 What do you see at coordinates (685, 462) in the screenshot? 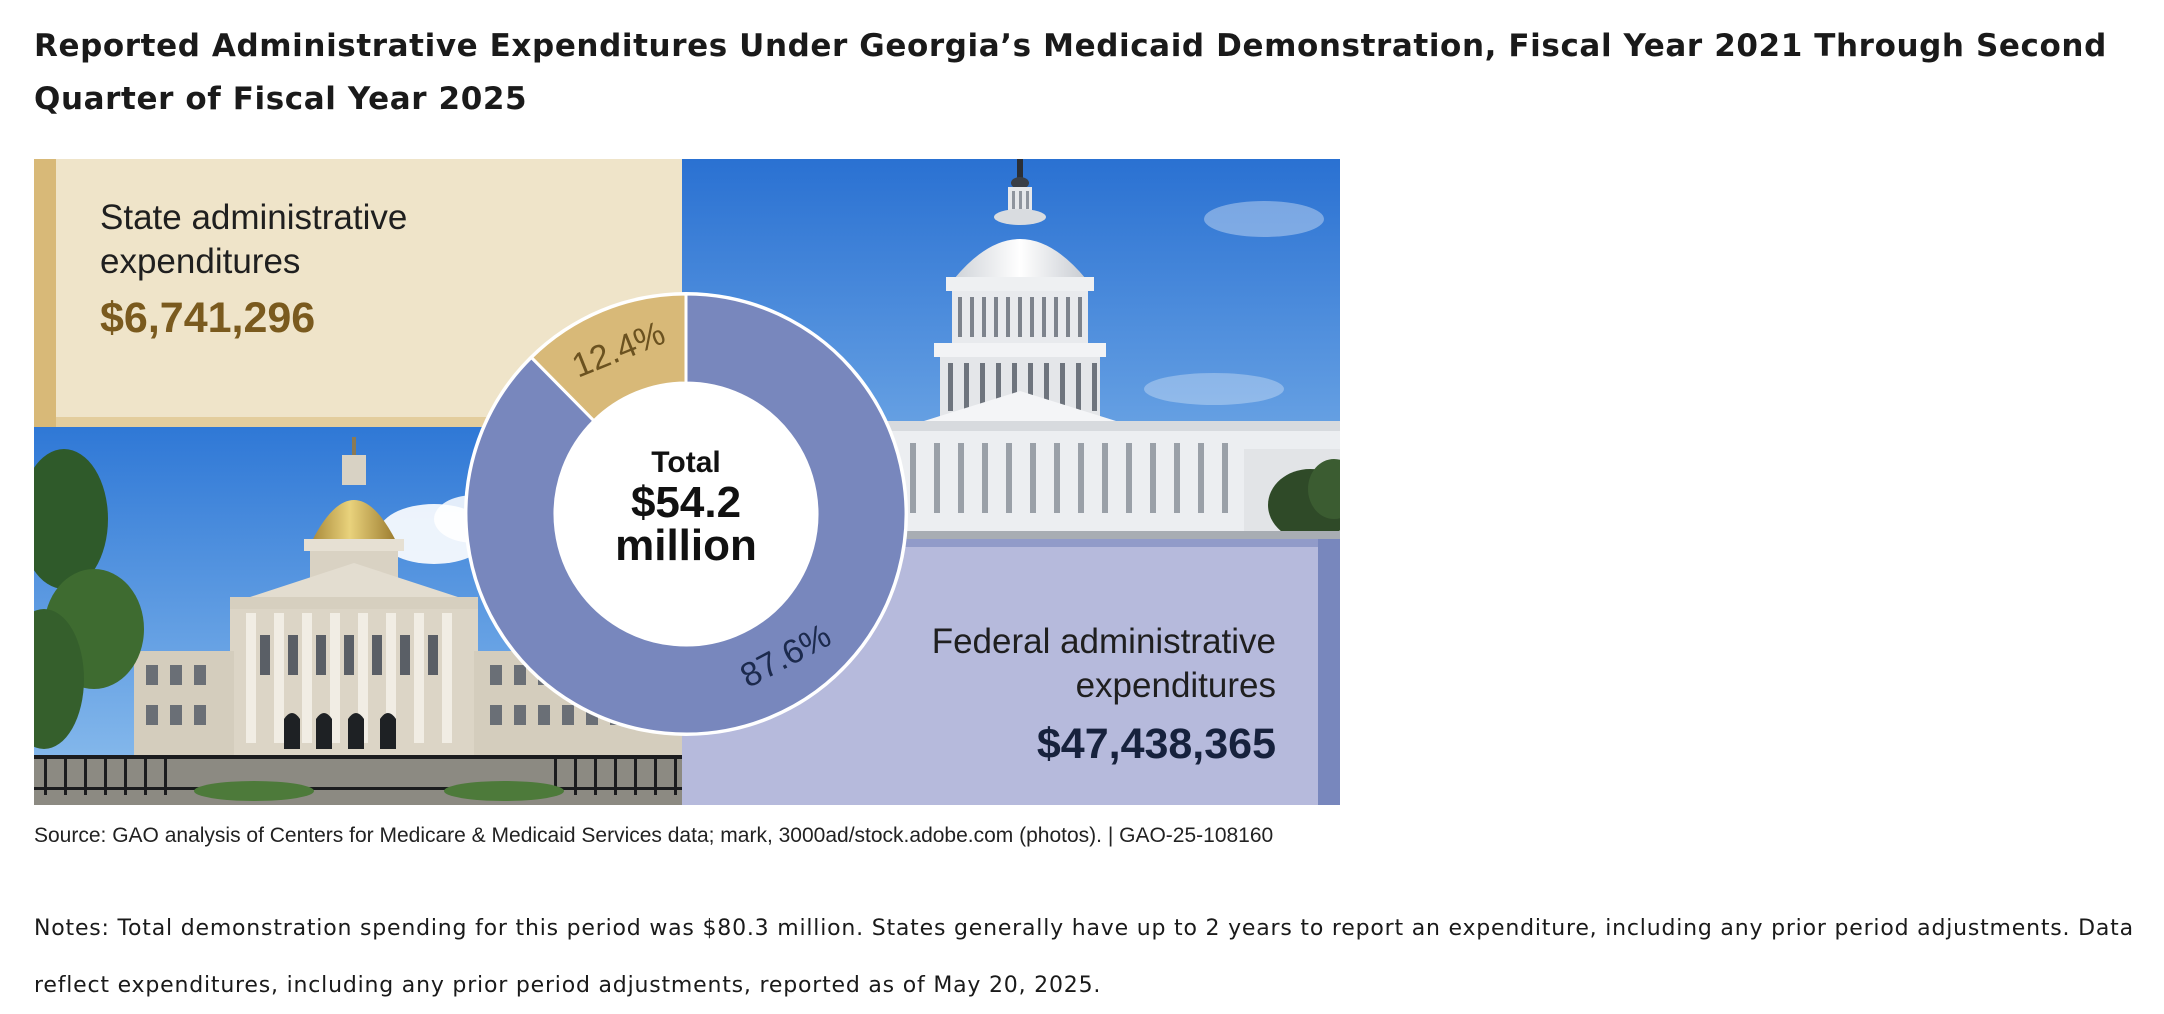
I see `center-label-total: Total` at bounding box center [685, 462].